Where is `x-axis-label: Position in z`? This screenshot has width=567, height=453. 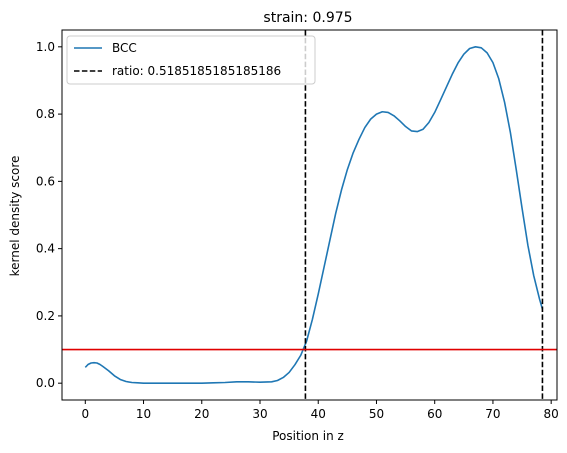 x-axis-label: Position in z is located at coordinates (308, 436).